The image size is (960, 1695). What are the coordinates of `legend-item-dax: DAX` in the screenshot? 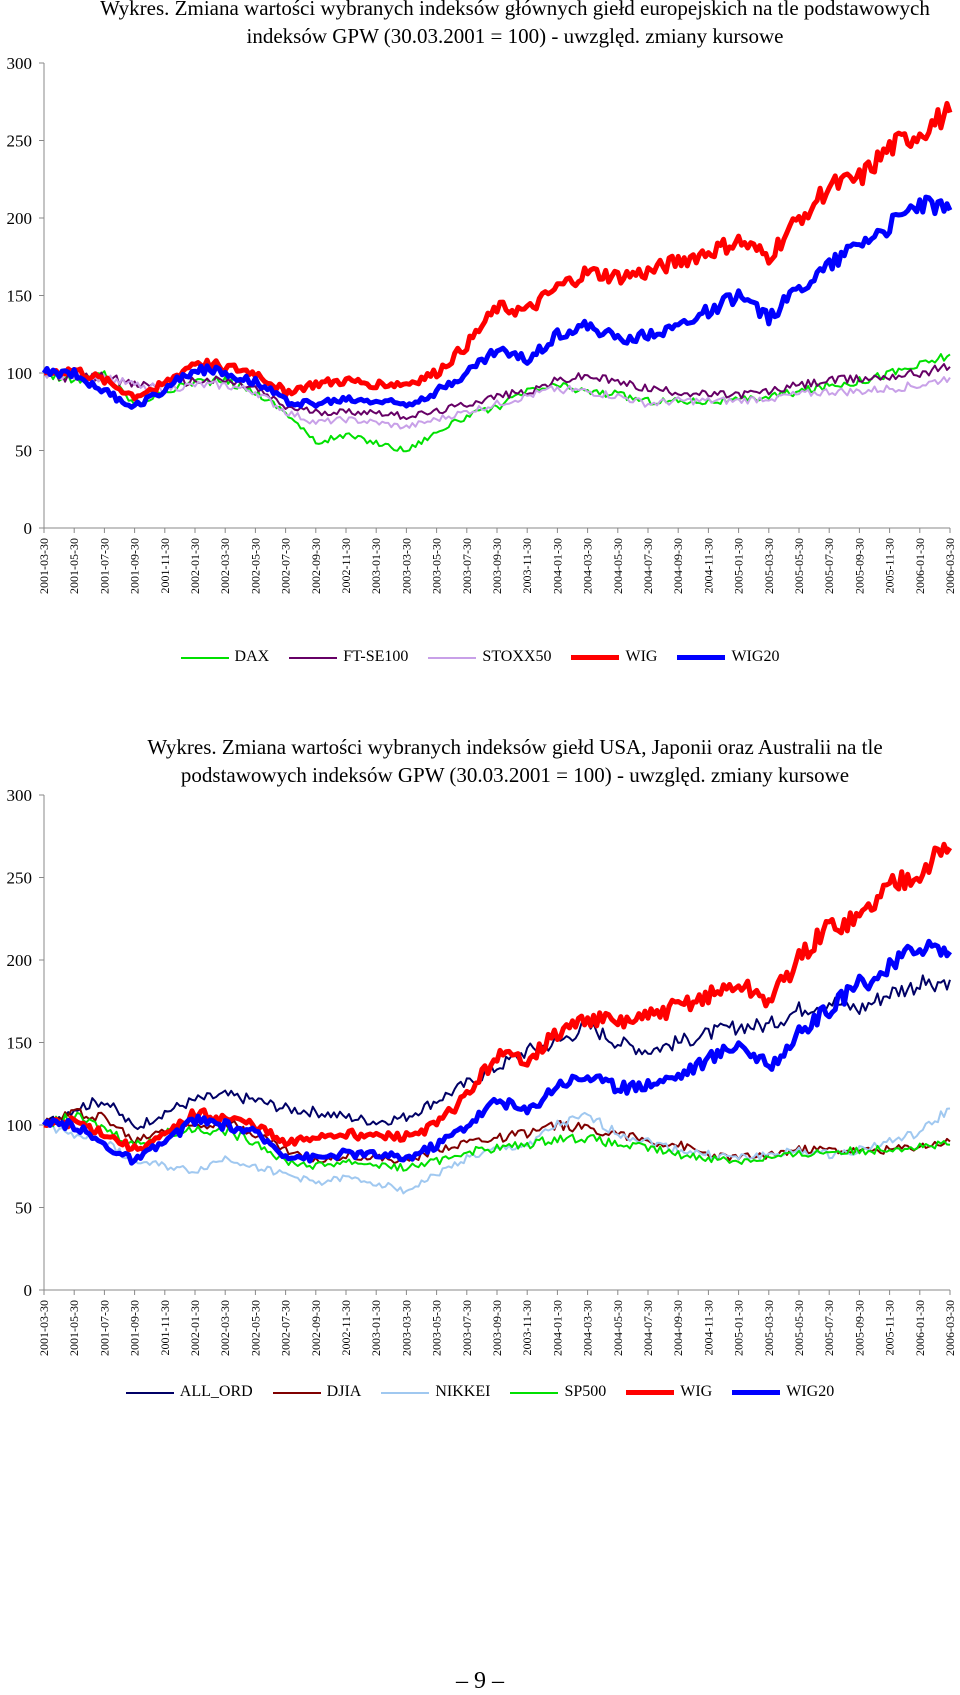 It's located at (225, 657).